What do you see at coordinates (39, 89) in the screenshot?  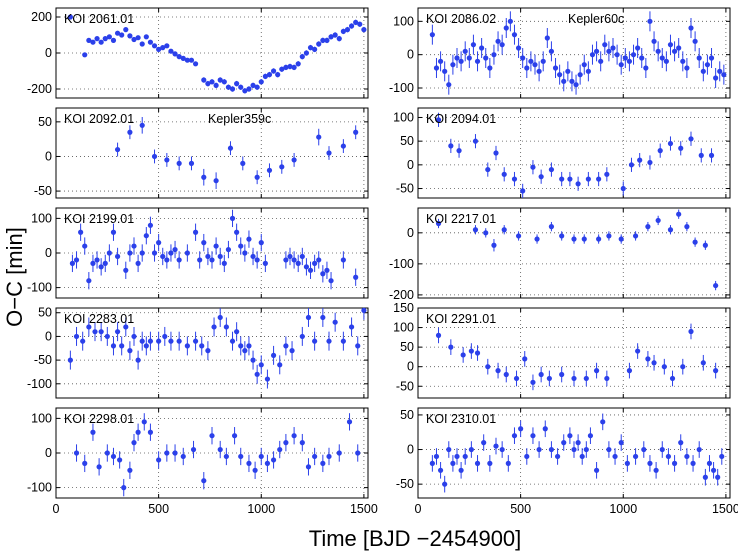 I see `y-tick-label: -200` at bounding box center [39, 89].